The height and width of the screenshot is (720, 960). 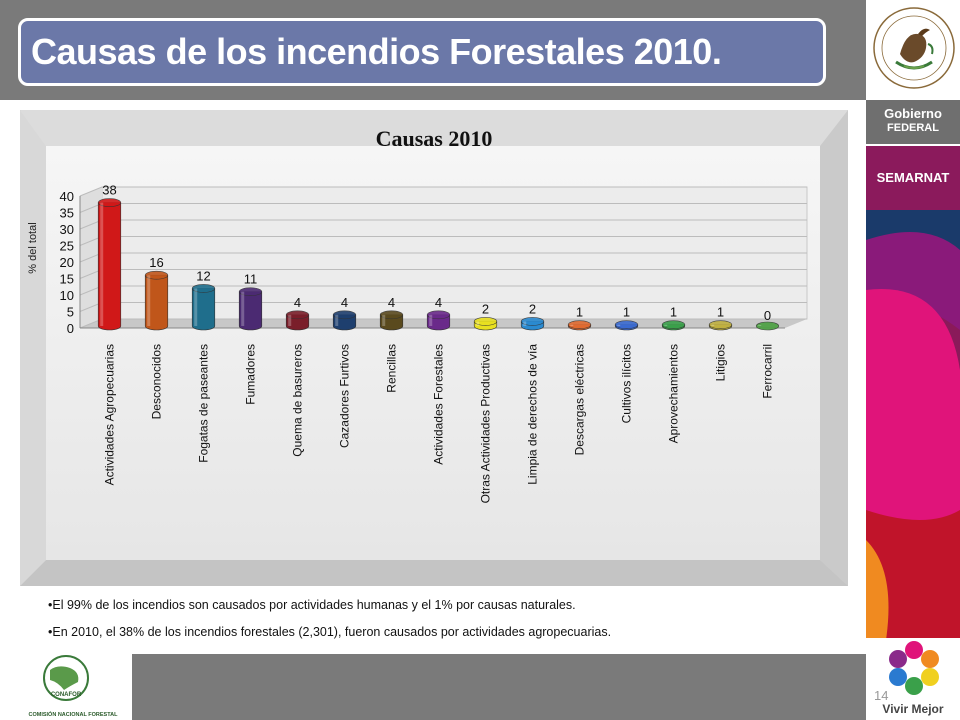 What do you see at coordinates (70, 328) in the screenshot?
I see `y-tick-label: 0` at bounding box center [70, 328].